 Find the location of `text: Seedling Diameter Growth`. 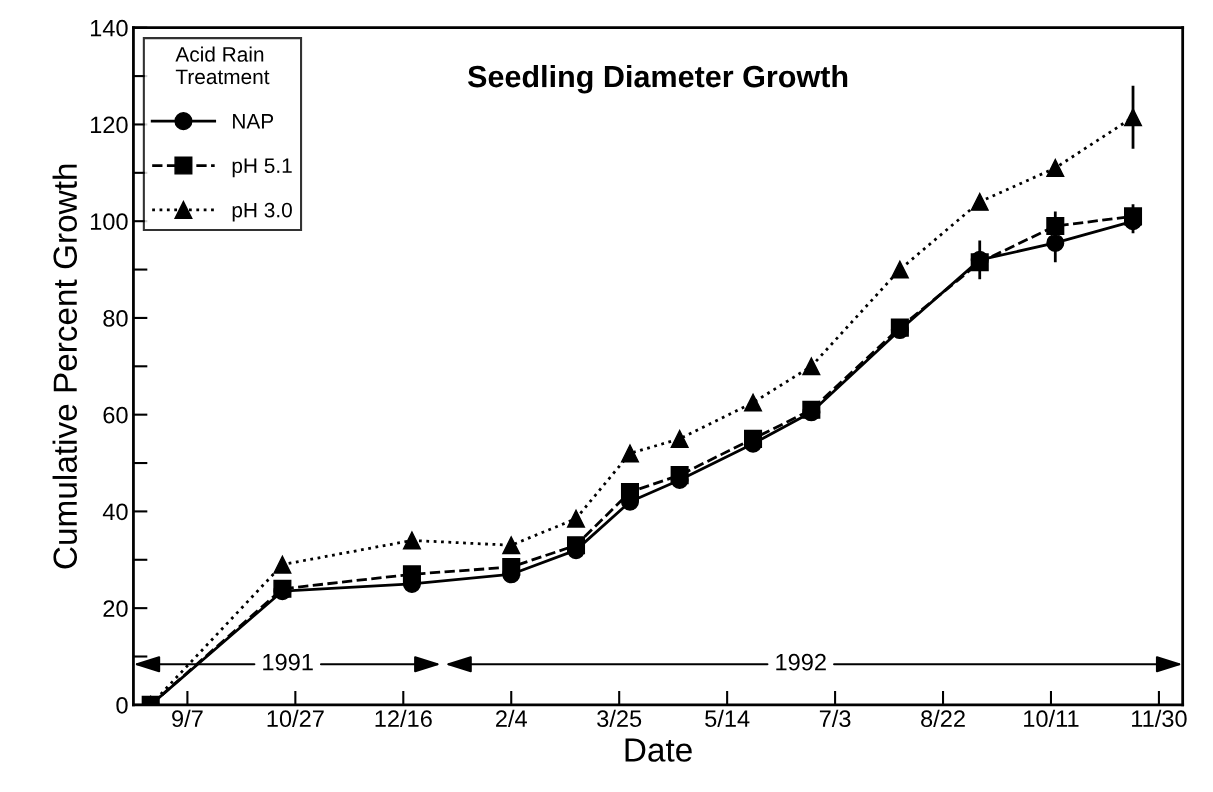

text: Seedling Diameter Growth is located at coordinates (657, 79).